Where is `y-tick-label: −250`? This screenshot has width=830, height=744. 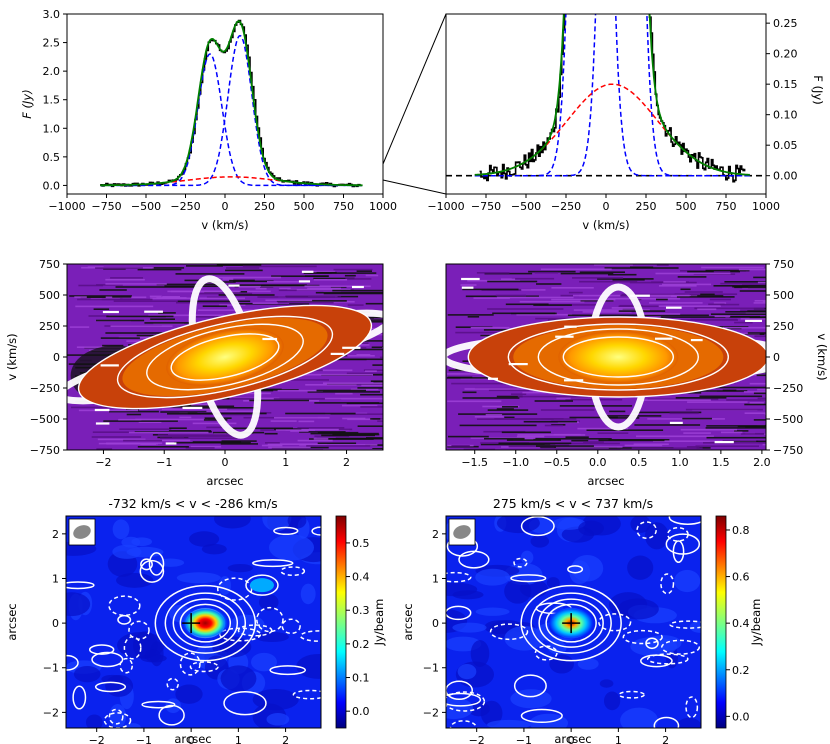 y-tick-label: −250 is located at coordinates (45, 388).